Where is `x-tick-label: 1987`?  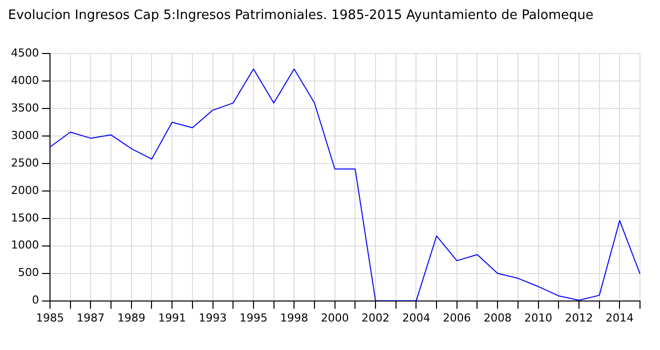 x-tick-label: 1987 is located at coordinates (90, 317).